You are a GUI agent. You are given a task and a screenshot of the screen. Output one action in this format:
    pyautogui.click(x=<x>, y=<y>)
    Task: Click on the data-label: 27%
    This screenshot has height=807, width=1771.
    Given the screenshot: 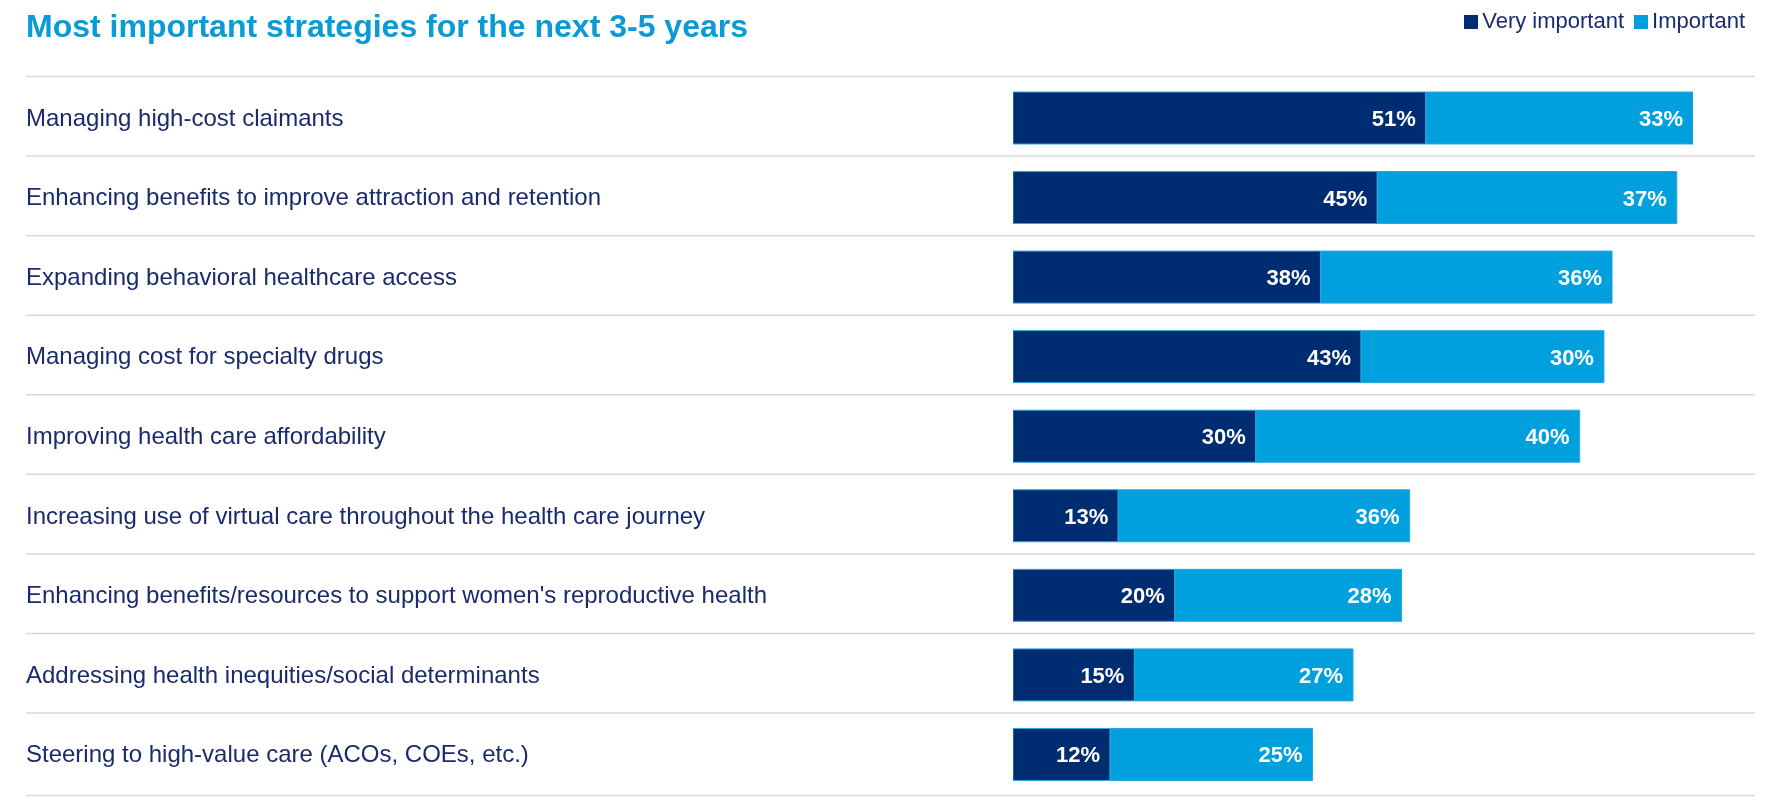 What is the action you would take?
    pyautogui.click(x=1320, y=675)
    